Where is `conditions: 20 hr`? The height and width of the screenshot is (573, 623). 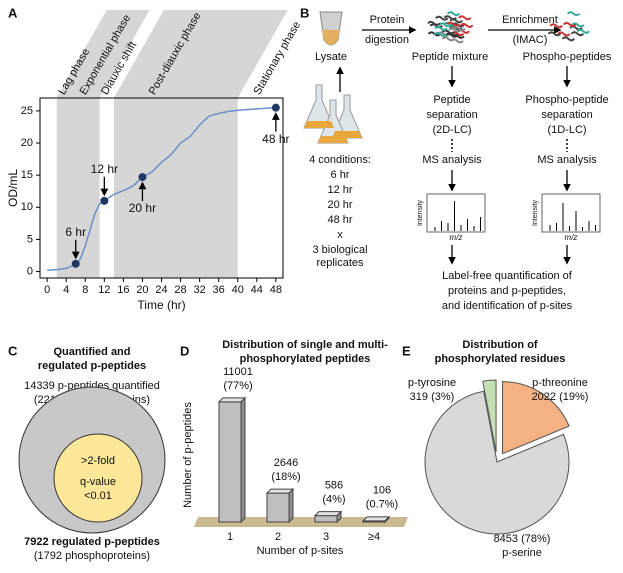
conditions: 20 hr is located at coordinates (339, 205).